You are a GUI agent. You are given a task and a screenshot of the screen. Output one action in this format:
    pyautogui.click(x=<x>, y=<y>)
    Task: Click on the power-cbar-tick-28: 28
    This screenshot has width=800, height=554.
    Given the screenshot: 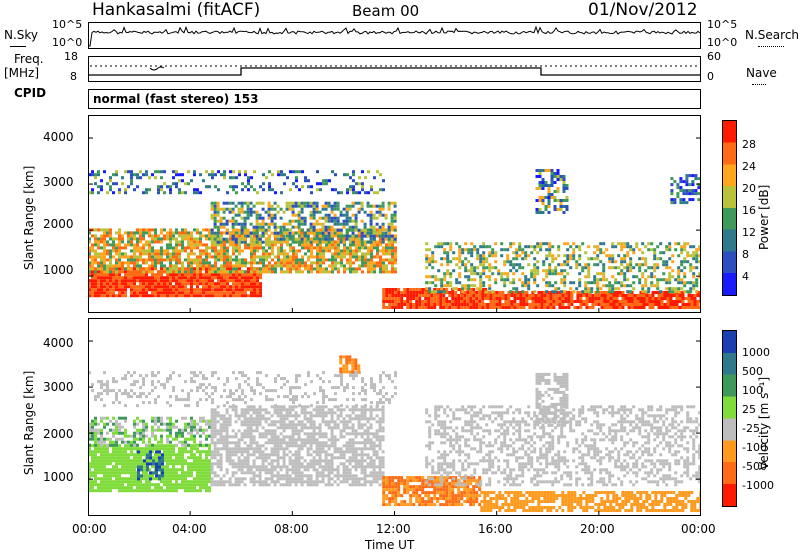 What is the action you would take?
    pyautogui.click(x=749, y=144)
    